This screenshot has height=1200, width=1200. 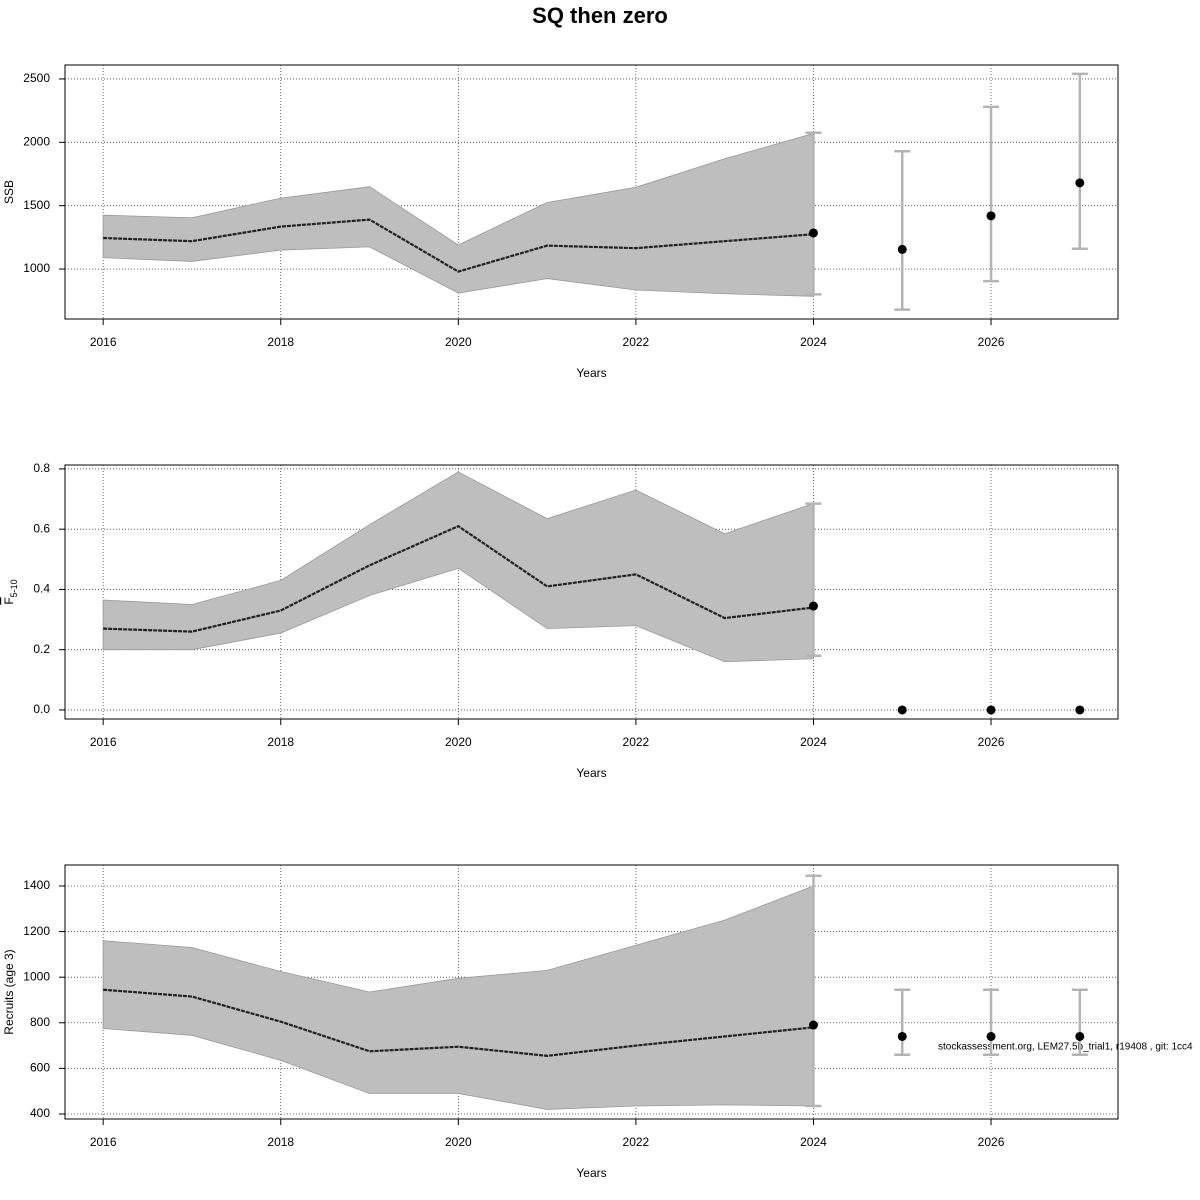 I want to click on y-axis-label: SSB, so click(x=9, y=192).